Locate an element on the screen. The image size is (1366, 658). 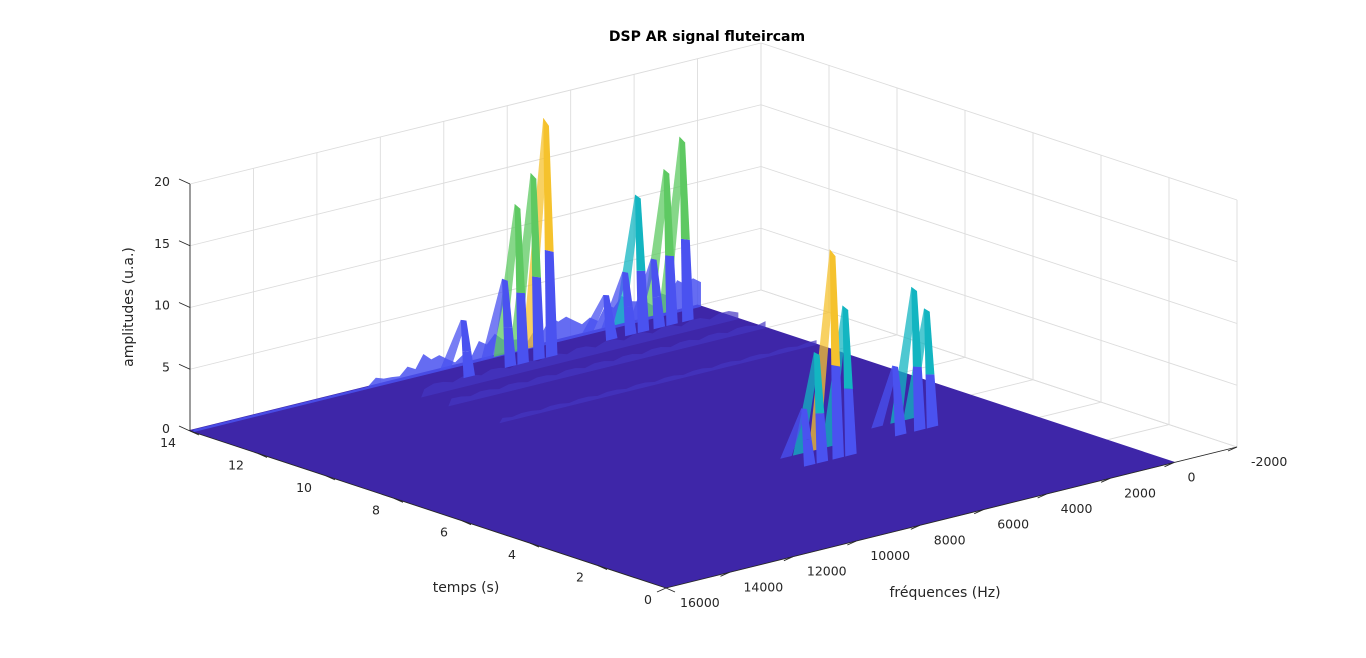
y-axis-label: fréquences (Hz) is located at coordinates (944, 593).